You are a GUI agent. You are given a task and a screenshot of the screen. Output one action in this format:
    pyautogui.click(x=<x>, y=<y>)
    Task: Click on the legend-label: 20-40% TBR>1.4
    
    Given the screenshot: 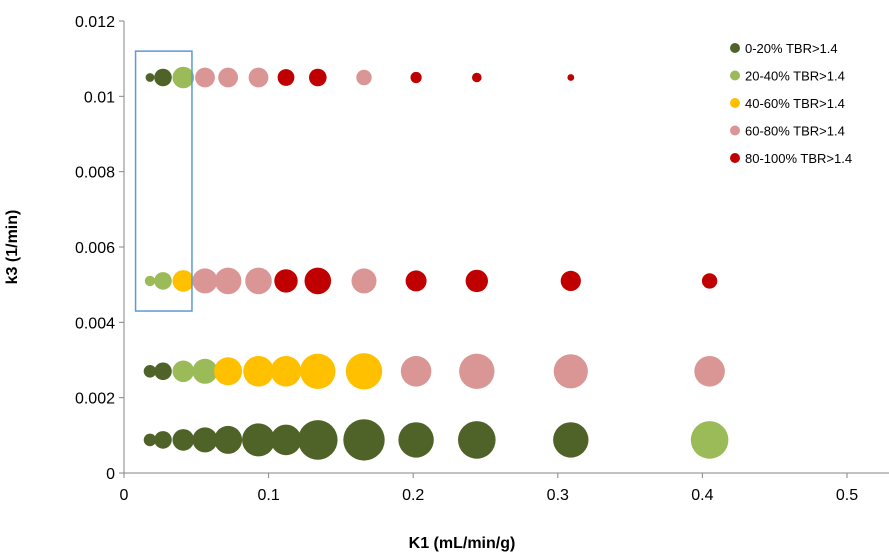 What is the action you would take?
    pyautogui.click(x=795, y=76)
    